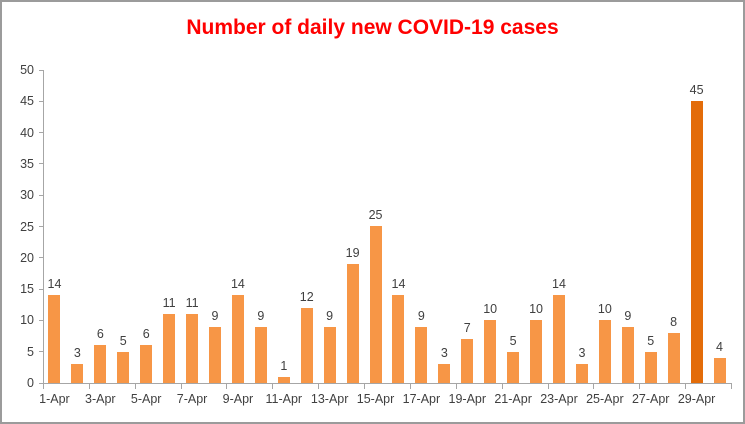  What do you see at coordinates (123, 367) in the screenshot?
I see `bar-4-Apr` at bounding box center [123, 367].